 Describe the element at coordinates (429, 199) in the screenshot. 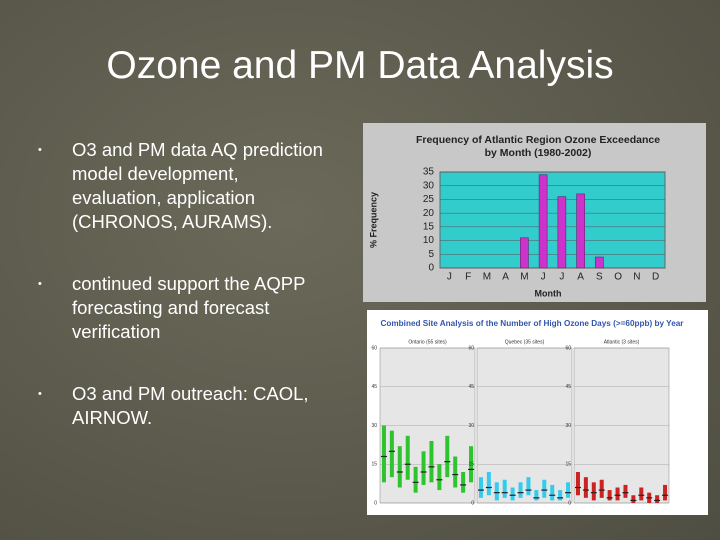

I see `y-tick-label: 25` at that location.